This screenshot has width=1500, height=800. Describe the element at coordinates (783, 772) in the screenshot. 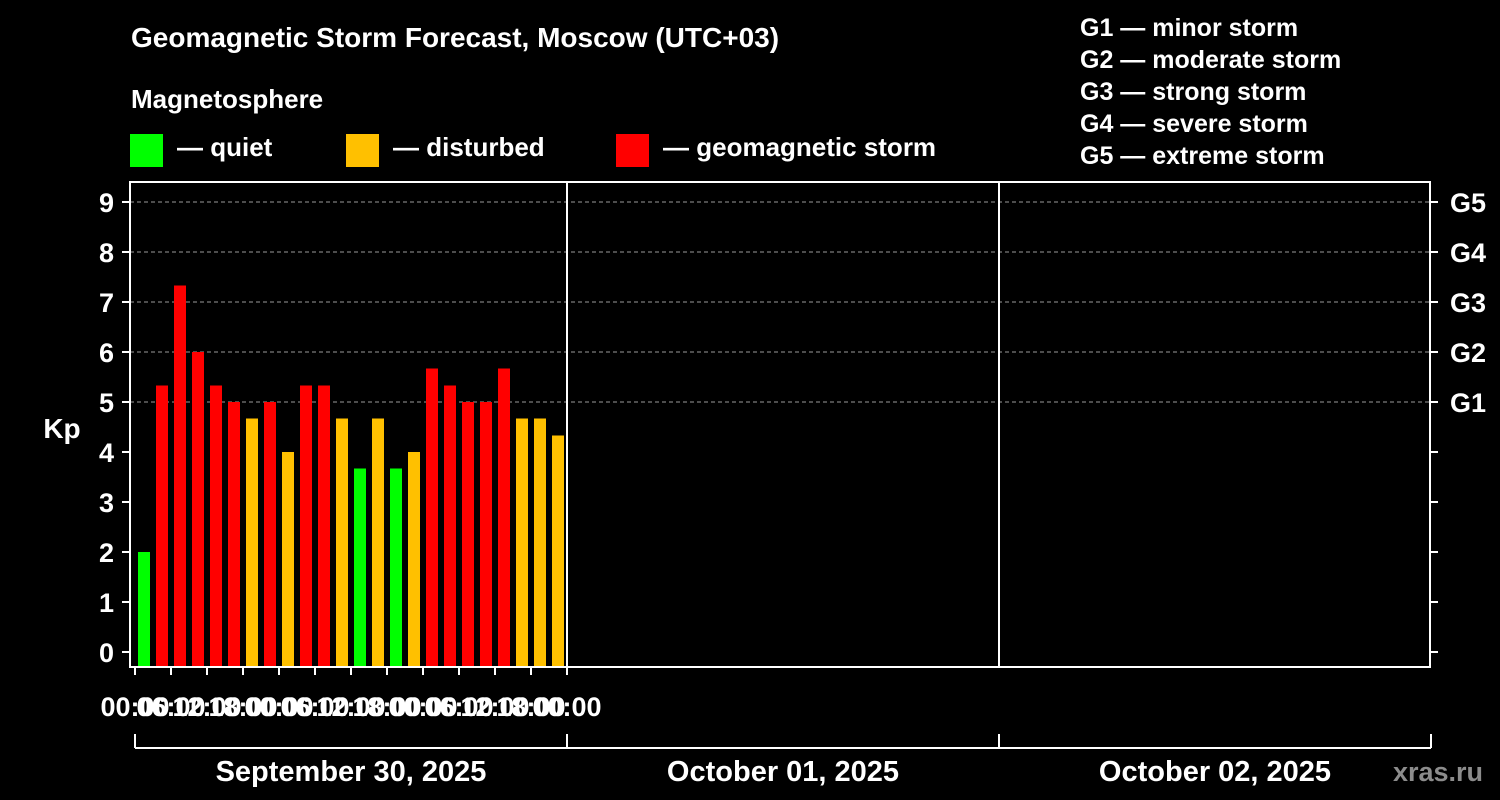

I see `day-label: October 01, 2025` at that location.